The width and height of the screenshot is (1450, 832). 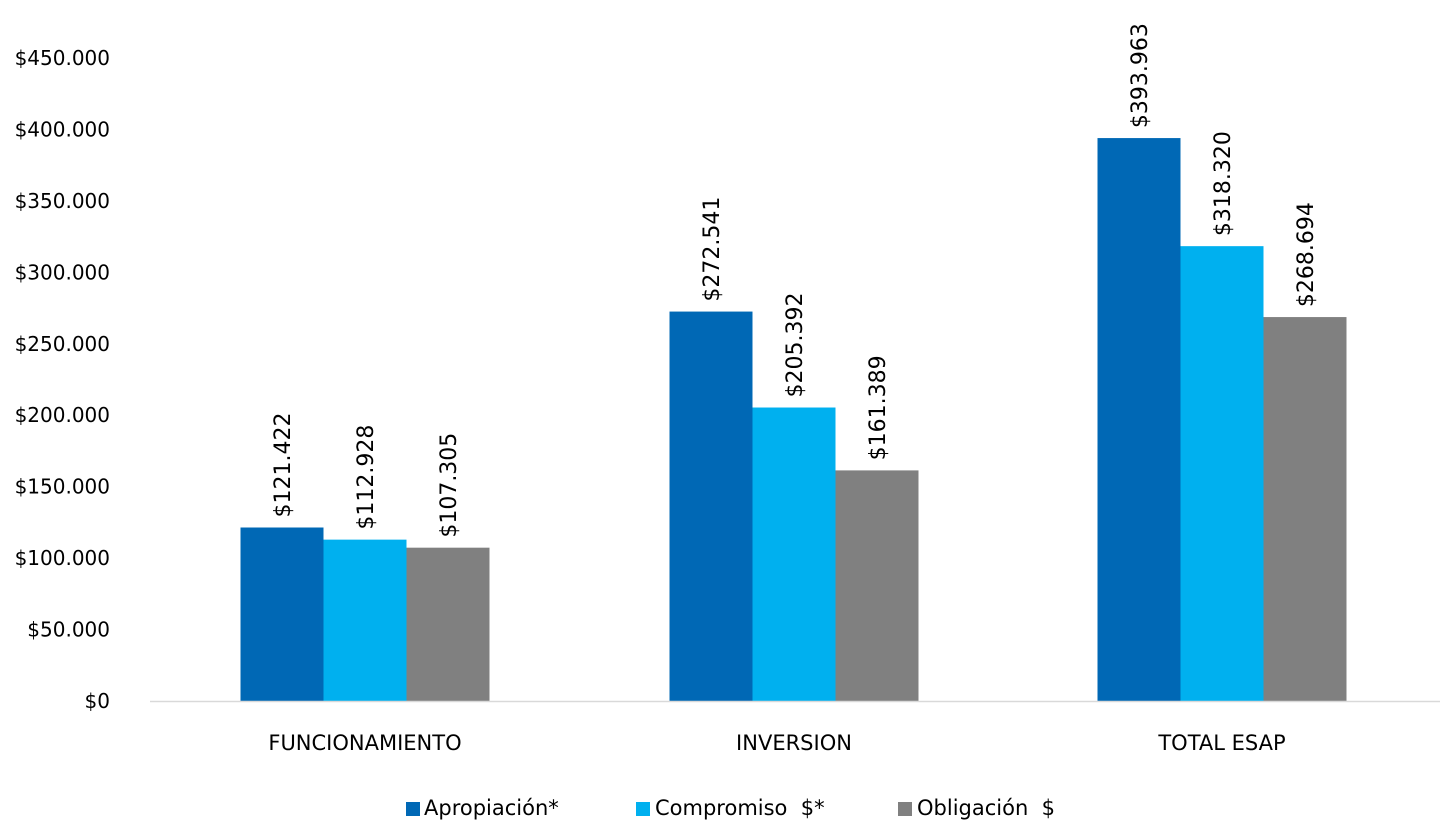 I want to click on legend-item: Apropiación*, so click(x=482, y=808).